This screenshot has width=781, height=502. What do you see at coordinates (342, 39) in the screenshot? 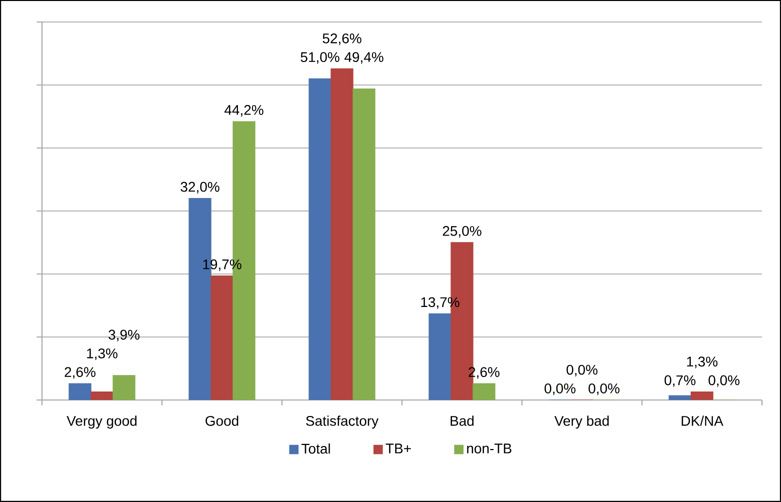
I see `data-label: 52,6%` at bounding box center [342, 39].